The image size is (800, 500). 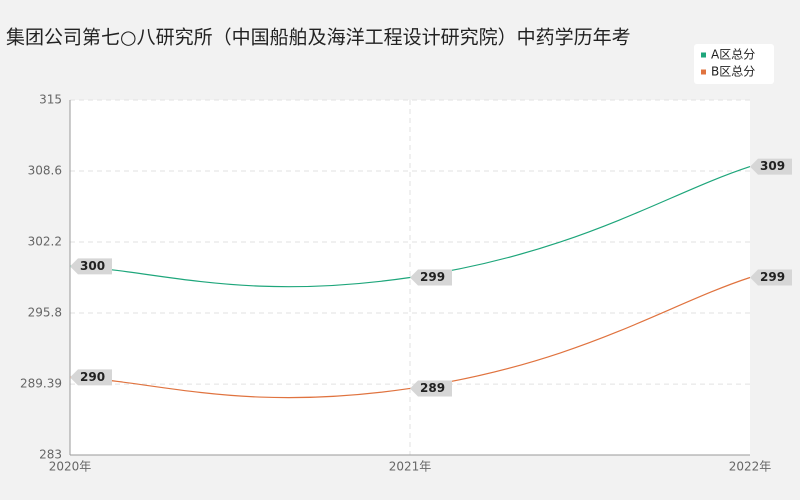 I want to click on y-tick-label: 302.2, so click(x=45, y=242).